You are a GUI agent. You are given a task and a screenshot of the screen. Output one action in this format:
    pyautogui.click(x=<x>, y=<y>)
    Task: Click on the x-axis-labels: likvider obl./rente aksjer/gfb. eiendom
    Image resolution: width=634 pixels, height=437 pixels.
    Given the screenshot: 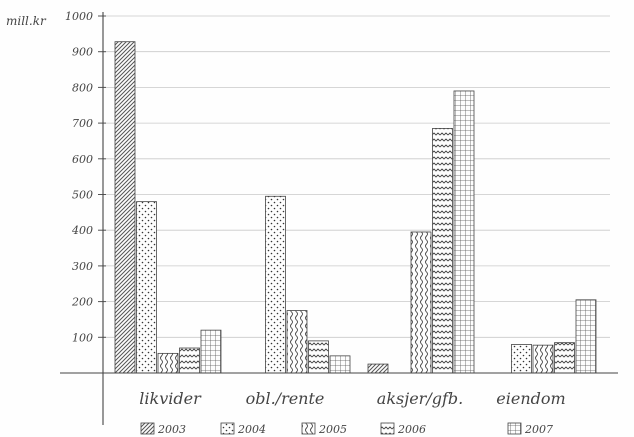 What is the action you would take?
    pyautogui.click(x=352, y=398)
    